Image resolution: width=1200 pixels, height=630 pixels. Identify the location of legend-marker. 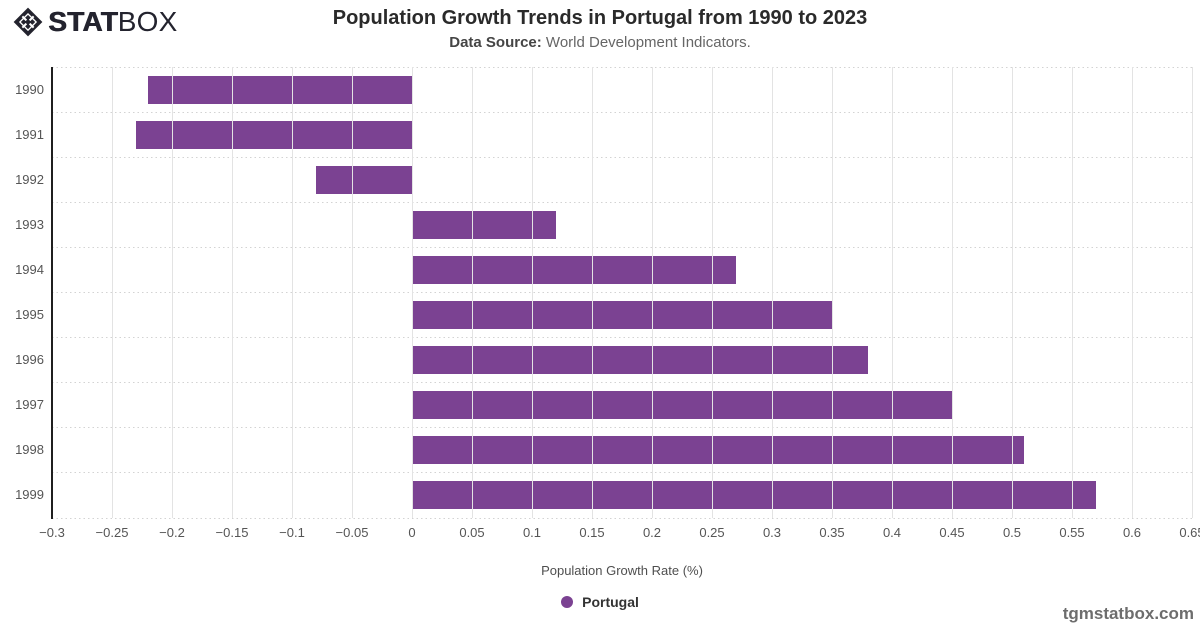
(567, 602).